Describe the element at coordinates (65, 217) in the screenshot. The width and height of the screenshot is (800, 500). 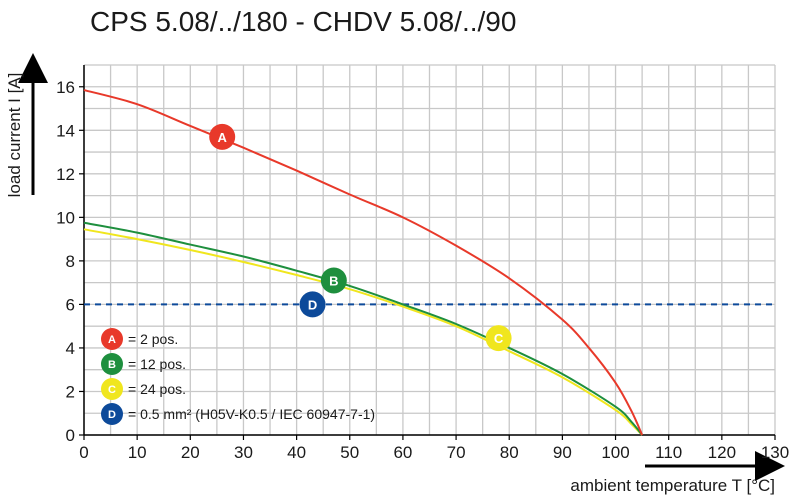
I see `y-tick-label: 10` at that location.